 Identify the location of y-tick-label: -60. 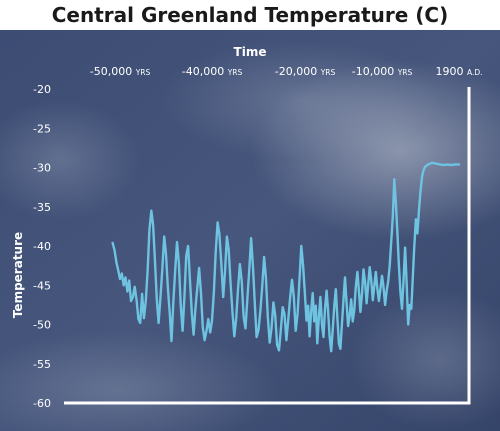
(42, 403).